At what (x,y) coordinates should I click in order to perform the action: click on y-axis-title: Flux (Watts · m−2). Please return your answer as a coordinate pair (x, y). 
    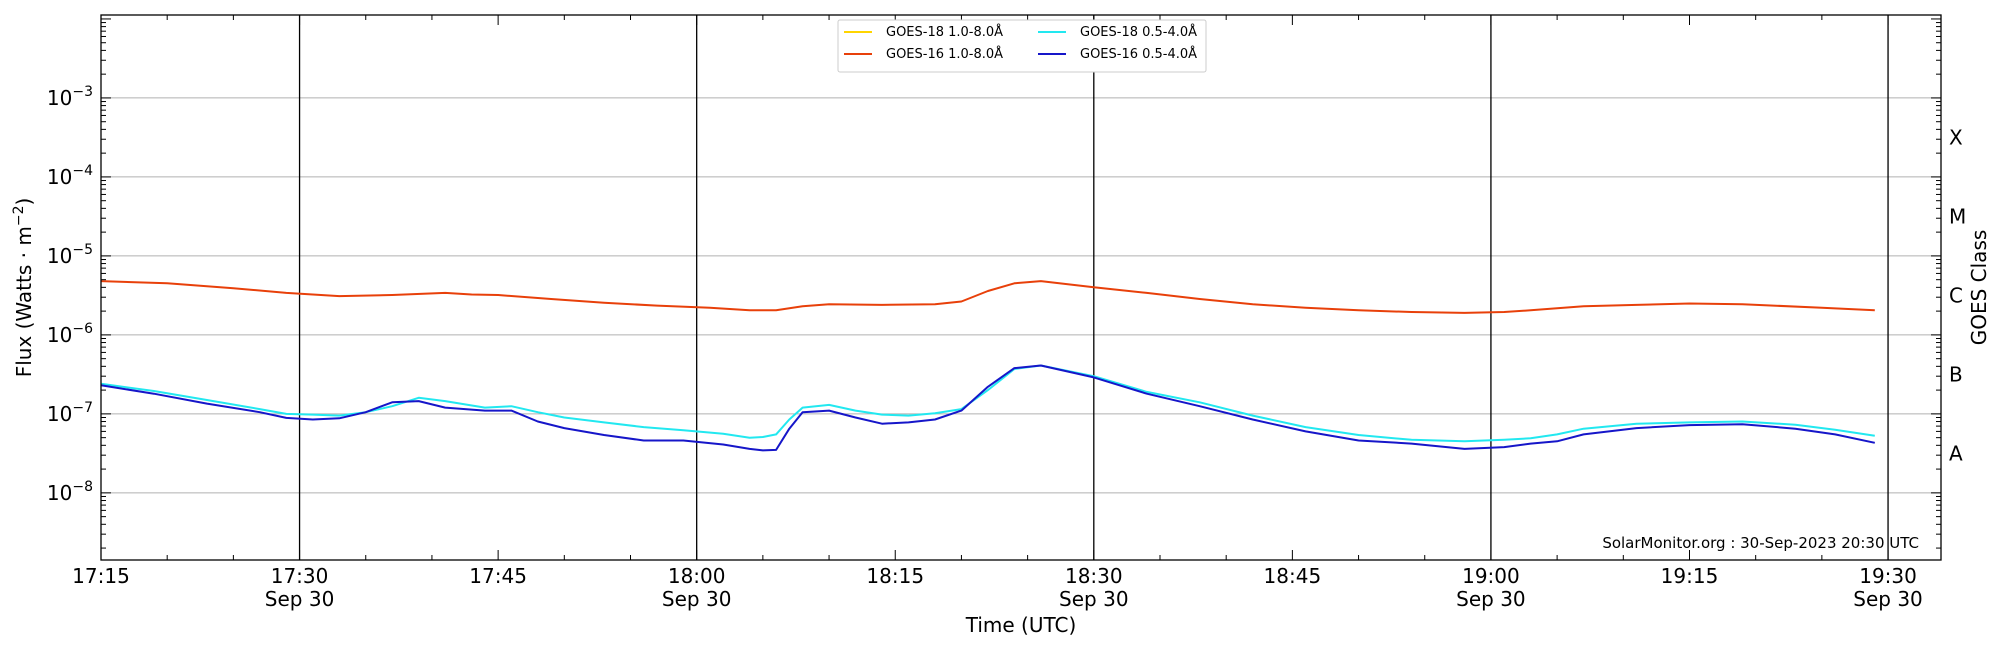
    Looking at the image, I should click on (23, 288).